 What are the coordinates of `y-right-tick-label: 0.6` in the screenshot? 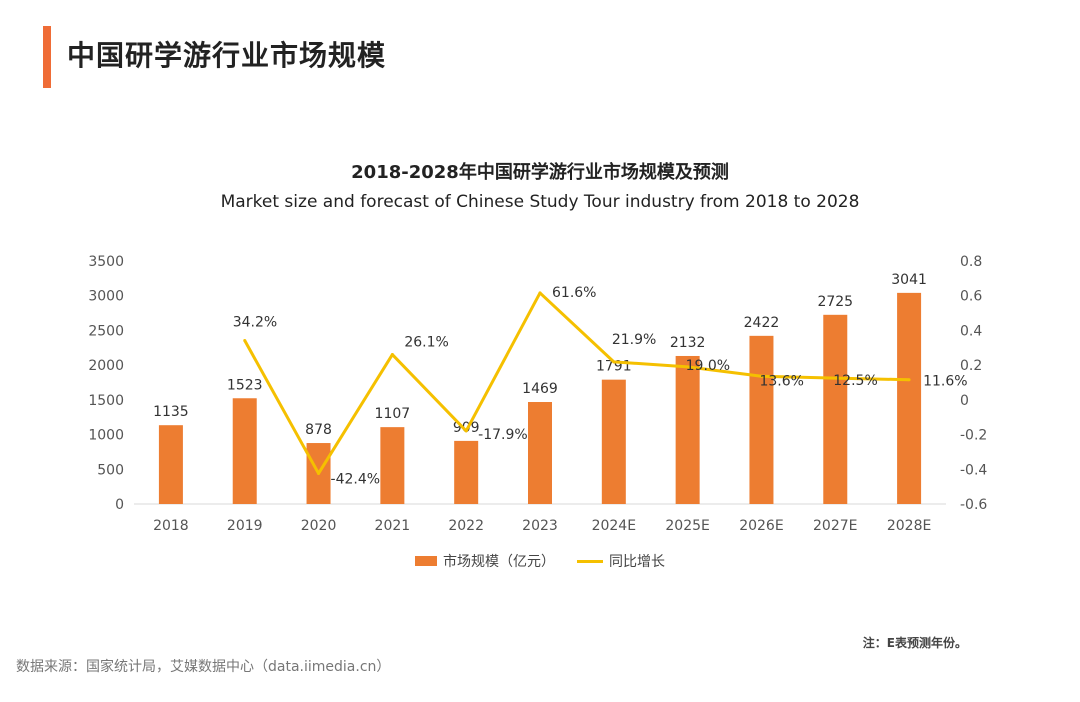 It's located at (971, 297).